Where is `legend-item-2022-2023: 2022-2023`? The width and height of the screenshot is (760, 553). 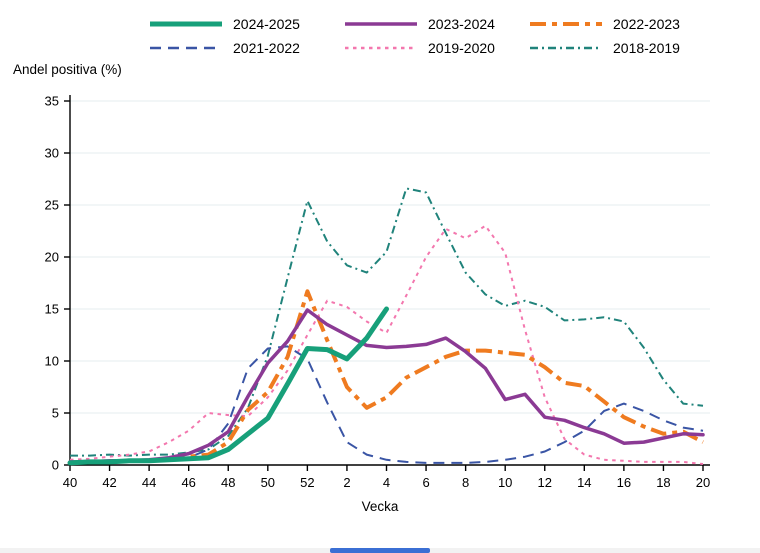
legend-item-2022-2023: 2022-2023 is located at coordinates (620, 24).